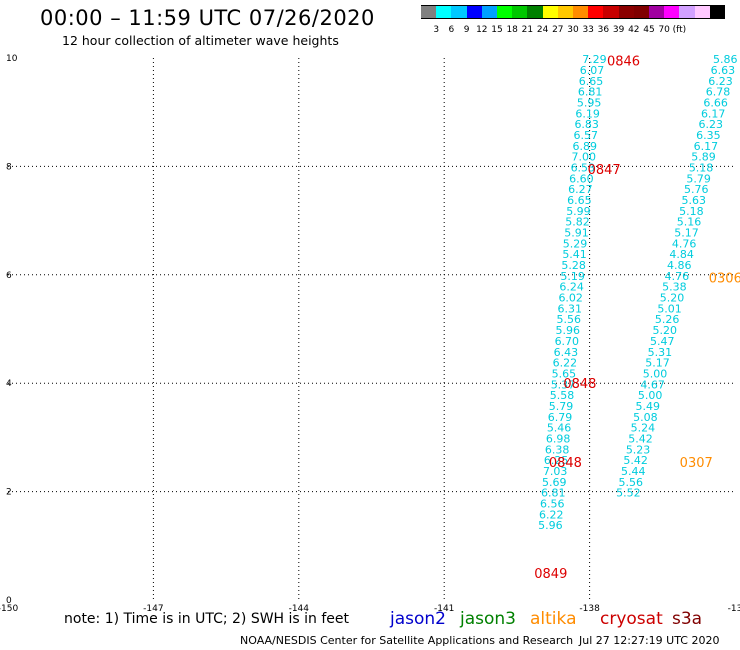  I want to click on wave-height-value: 5.99, so click(578, 211).